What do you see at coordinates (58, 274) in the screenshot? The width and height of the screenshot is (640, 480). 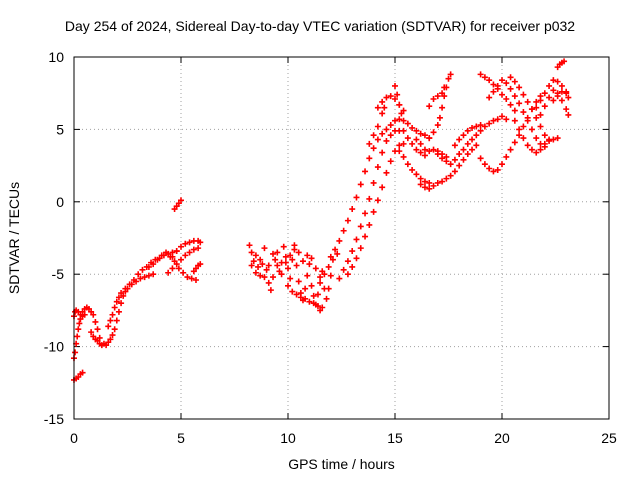 I see `y-tick-label: -5` at bounding box center [58, 274].